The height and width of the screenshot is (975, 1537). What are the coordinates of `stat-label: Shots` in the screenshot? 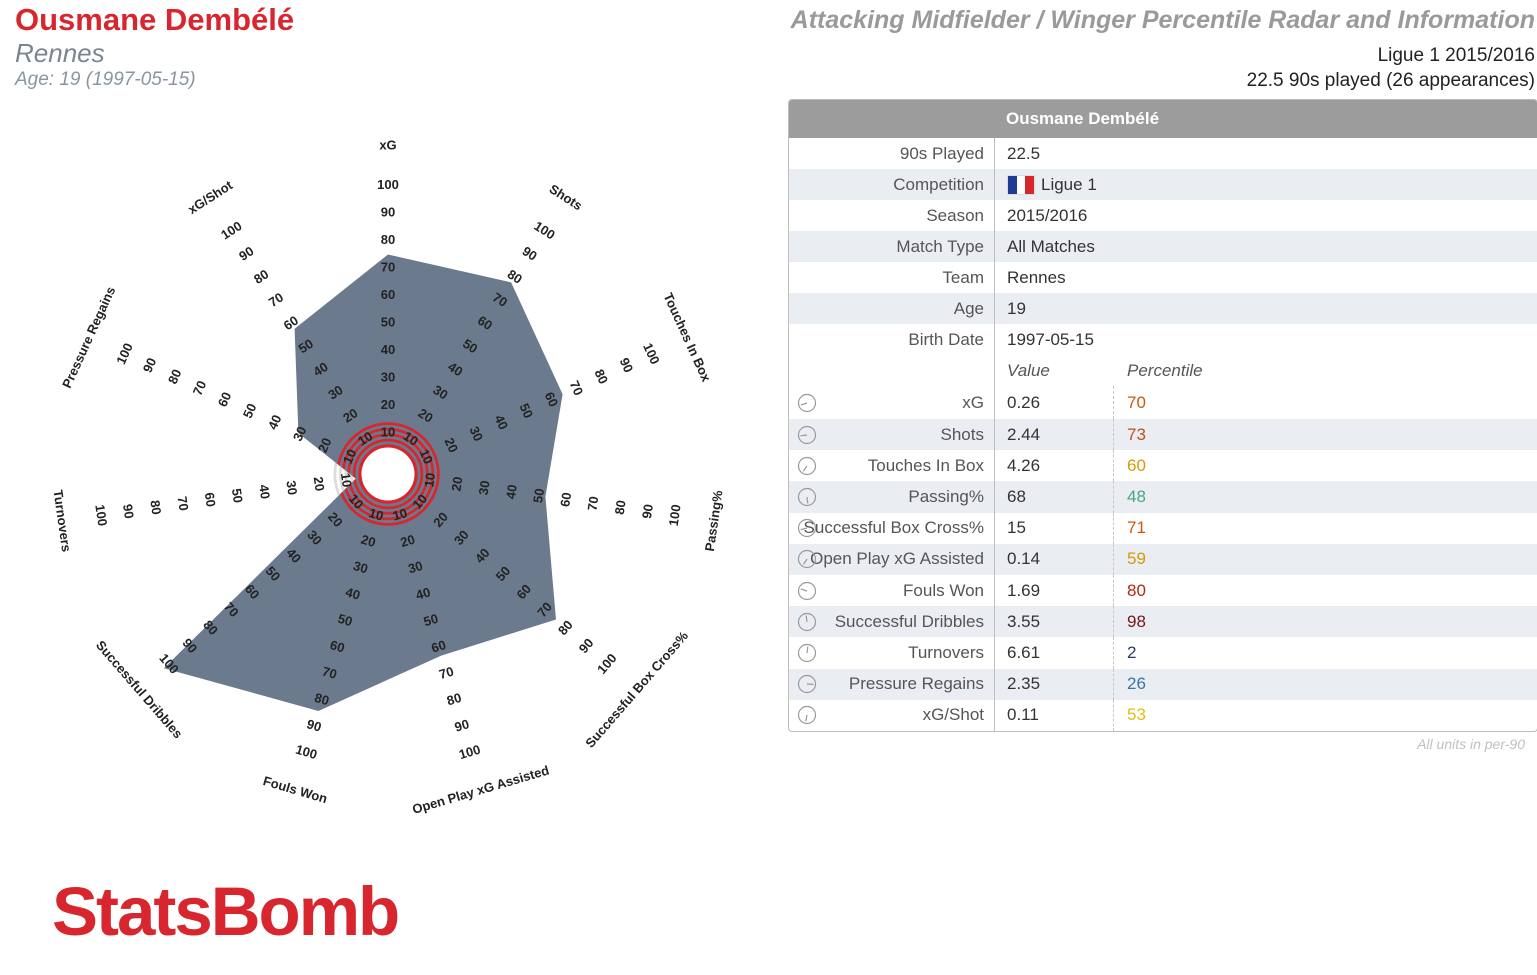 It's located at (962, 434).